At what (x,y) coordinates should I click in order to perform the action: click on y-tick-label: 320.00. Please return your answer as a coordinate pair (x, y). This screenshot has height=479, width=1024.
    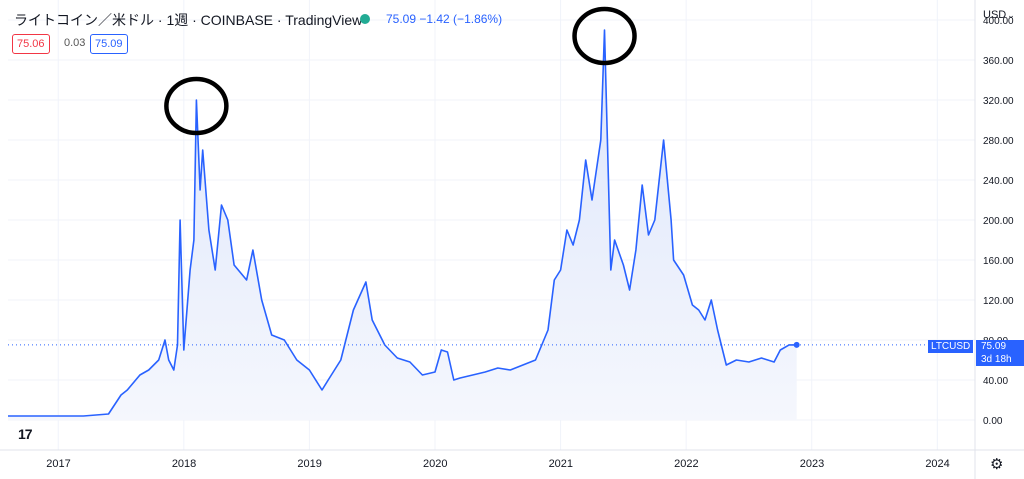
    Looking at the image, I should click on (998, 101).